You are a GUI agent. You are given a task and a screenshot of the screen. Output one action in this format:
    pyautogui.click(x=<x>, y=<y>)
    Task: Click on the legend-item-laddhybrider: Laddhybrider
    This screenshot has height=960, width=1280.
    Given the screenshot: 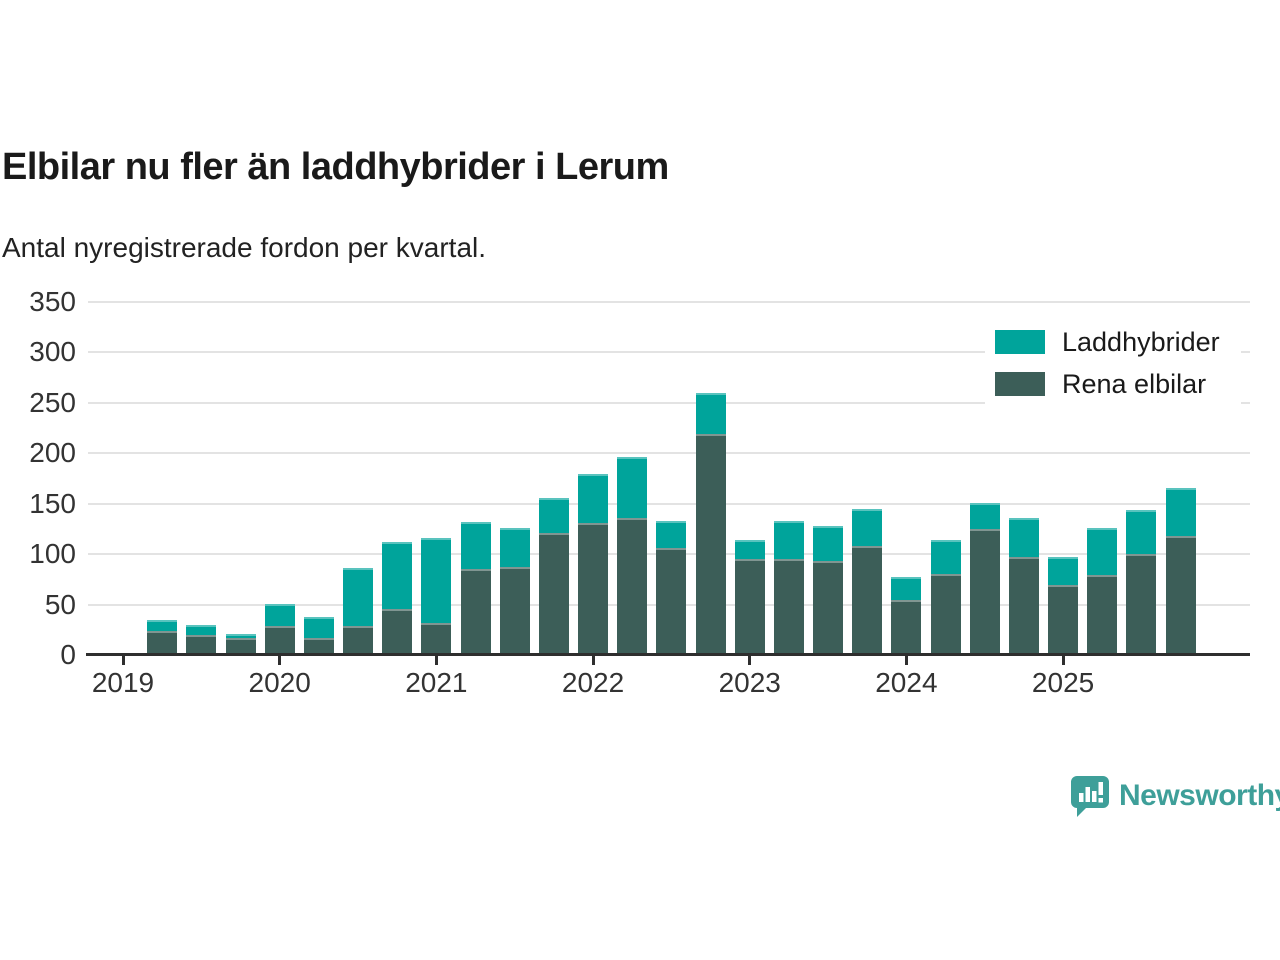 What is the action you would take?
    pyautogui.click(x=1107, y=341)
    